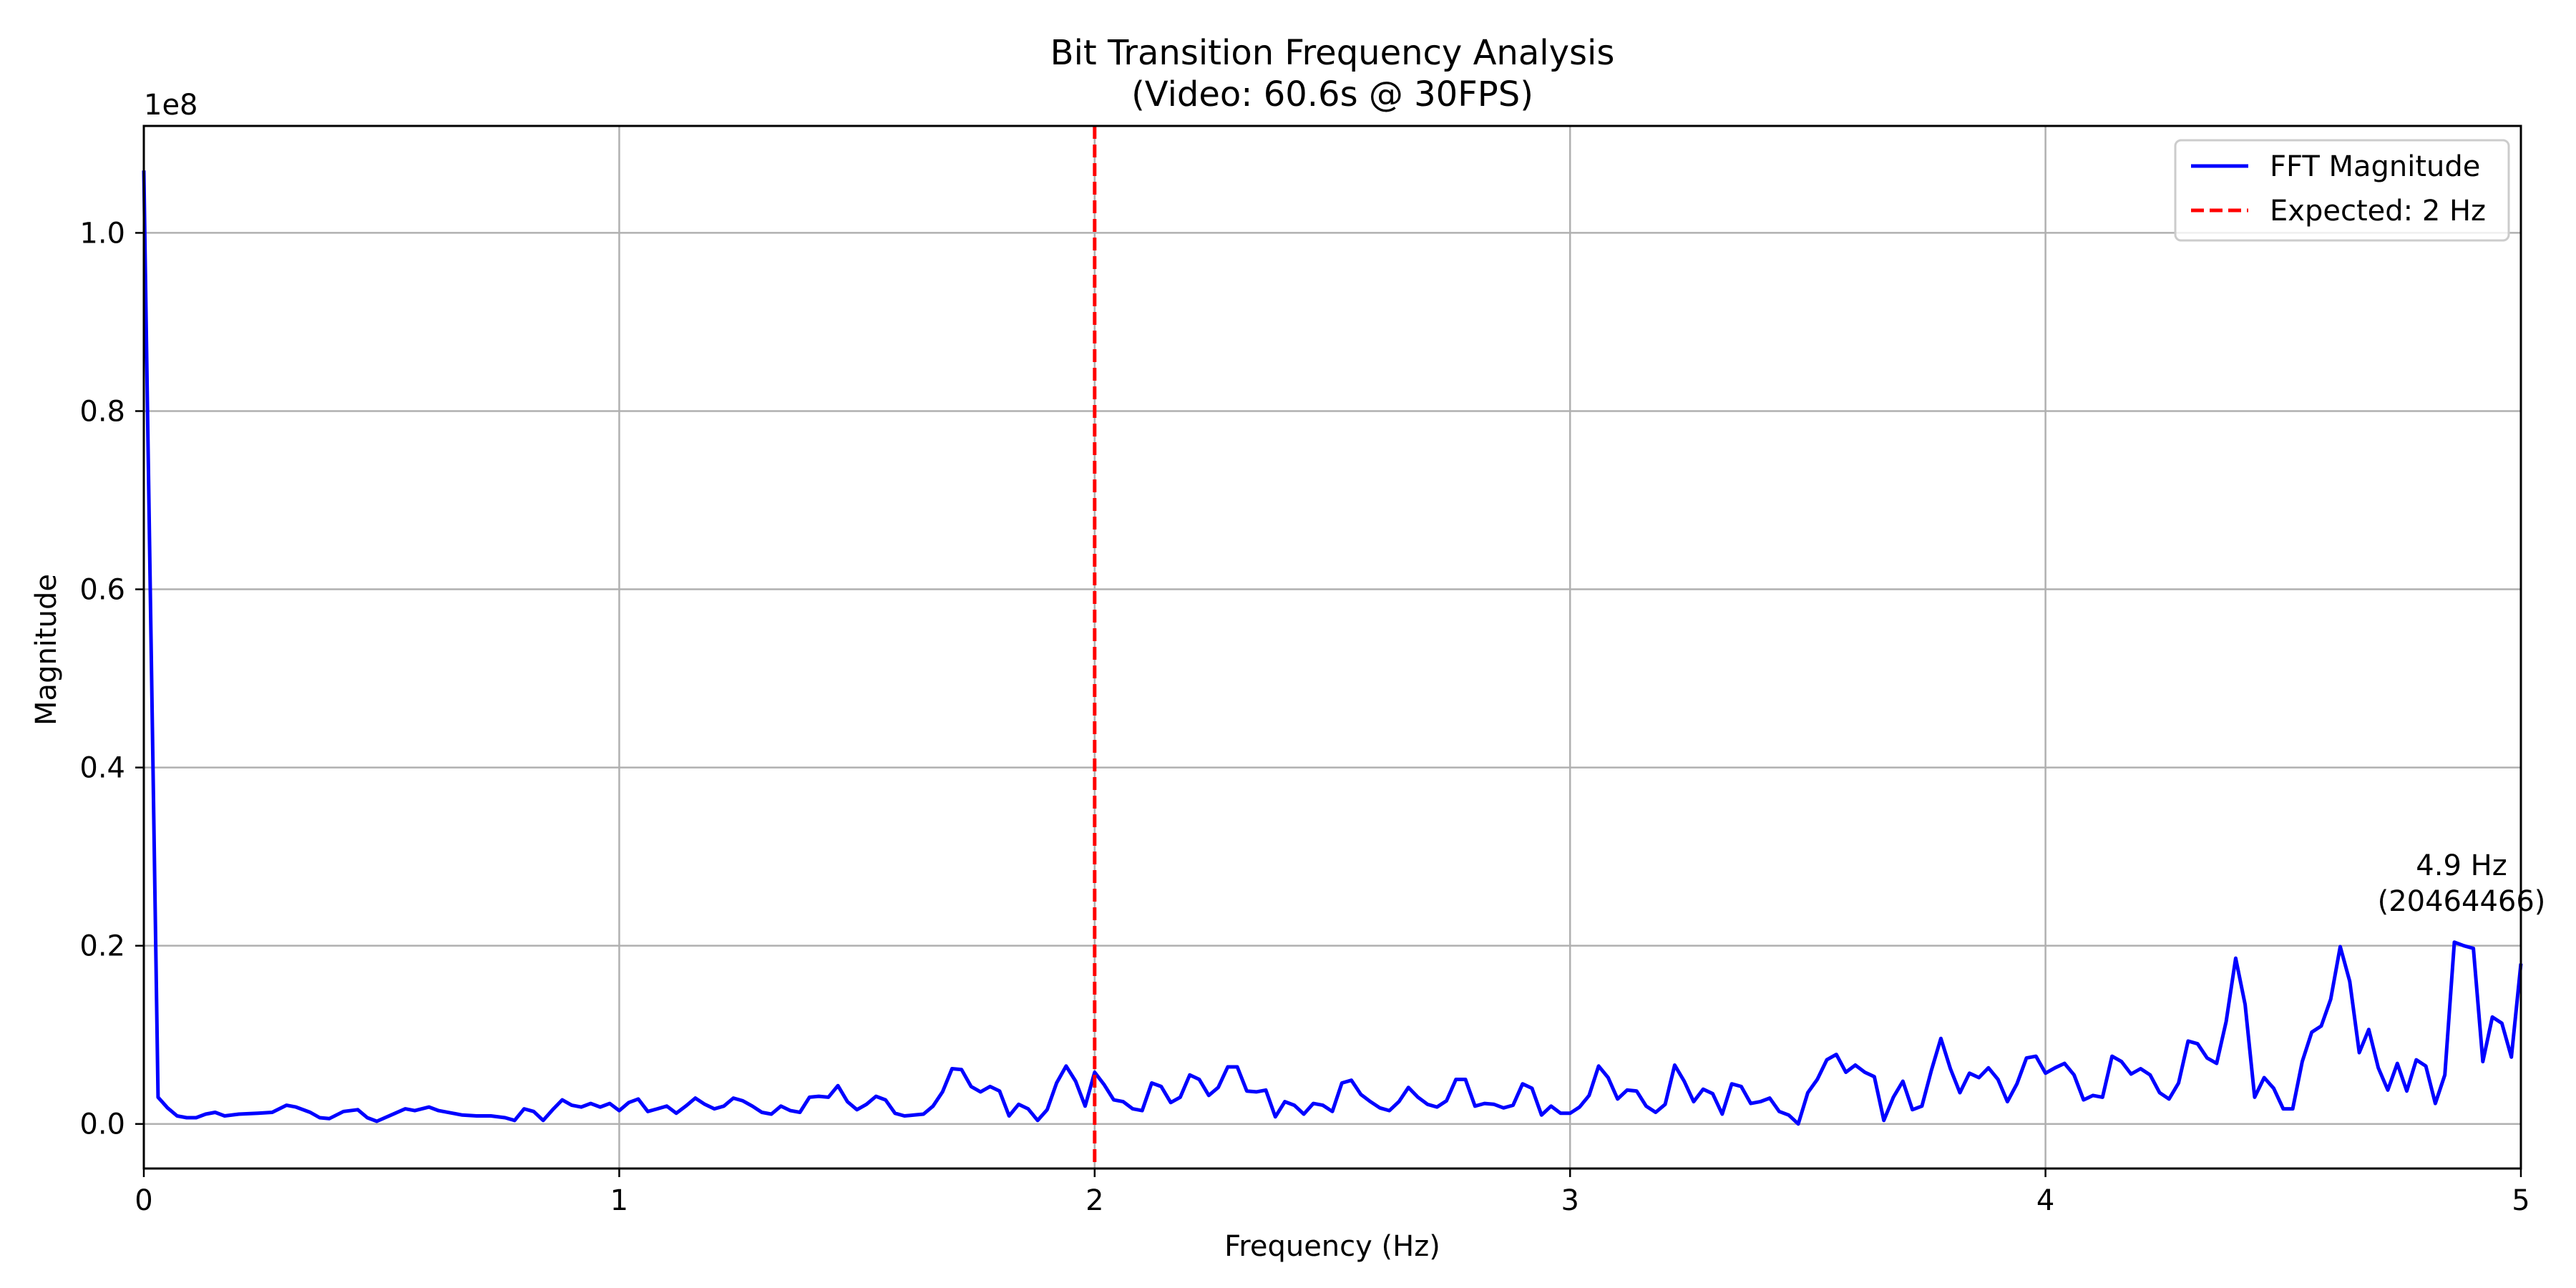  I want to click on legend: FFT Magnitude Expected: 2 Hz, so click(2342, 190).